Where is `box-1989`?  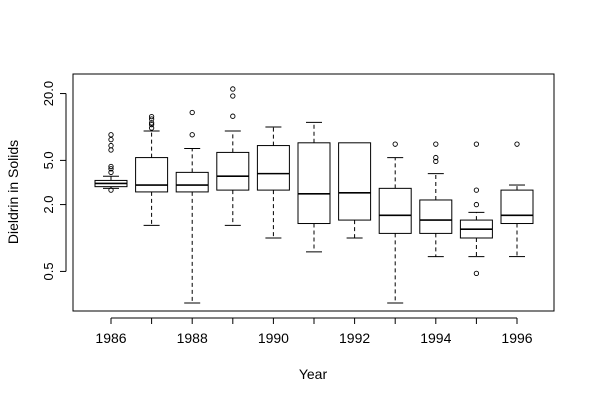 box-1989 is located at coordinates (233, 156).